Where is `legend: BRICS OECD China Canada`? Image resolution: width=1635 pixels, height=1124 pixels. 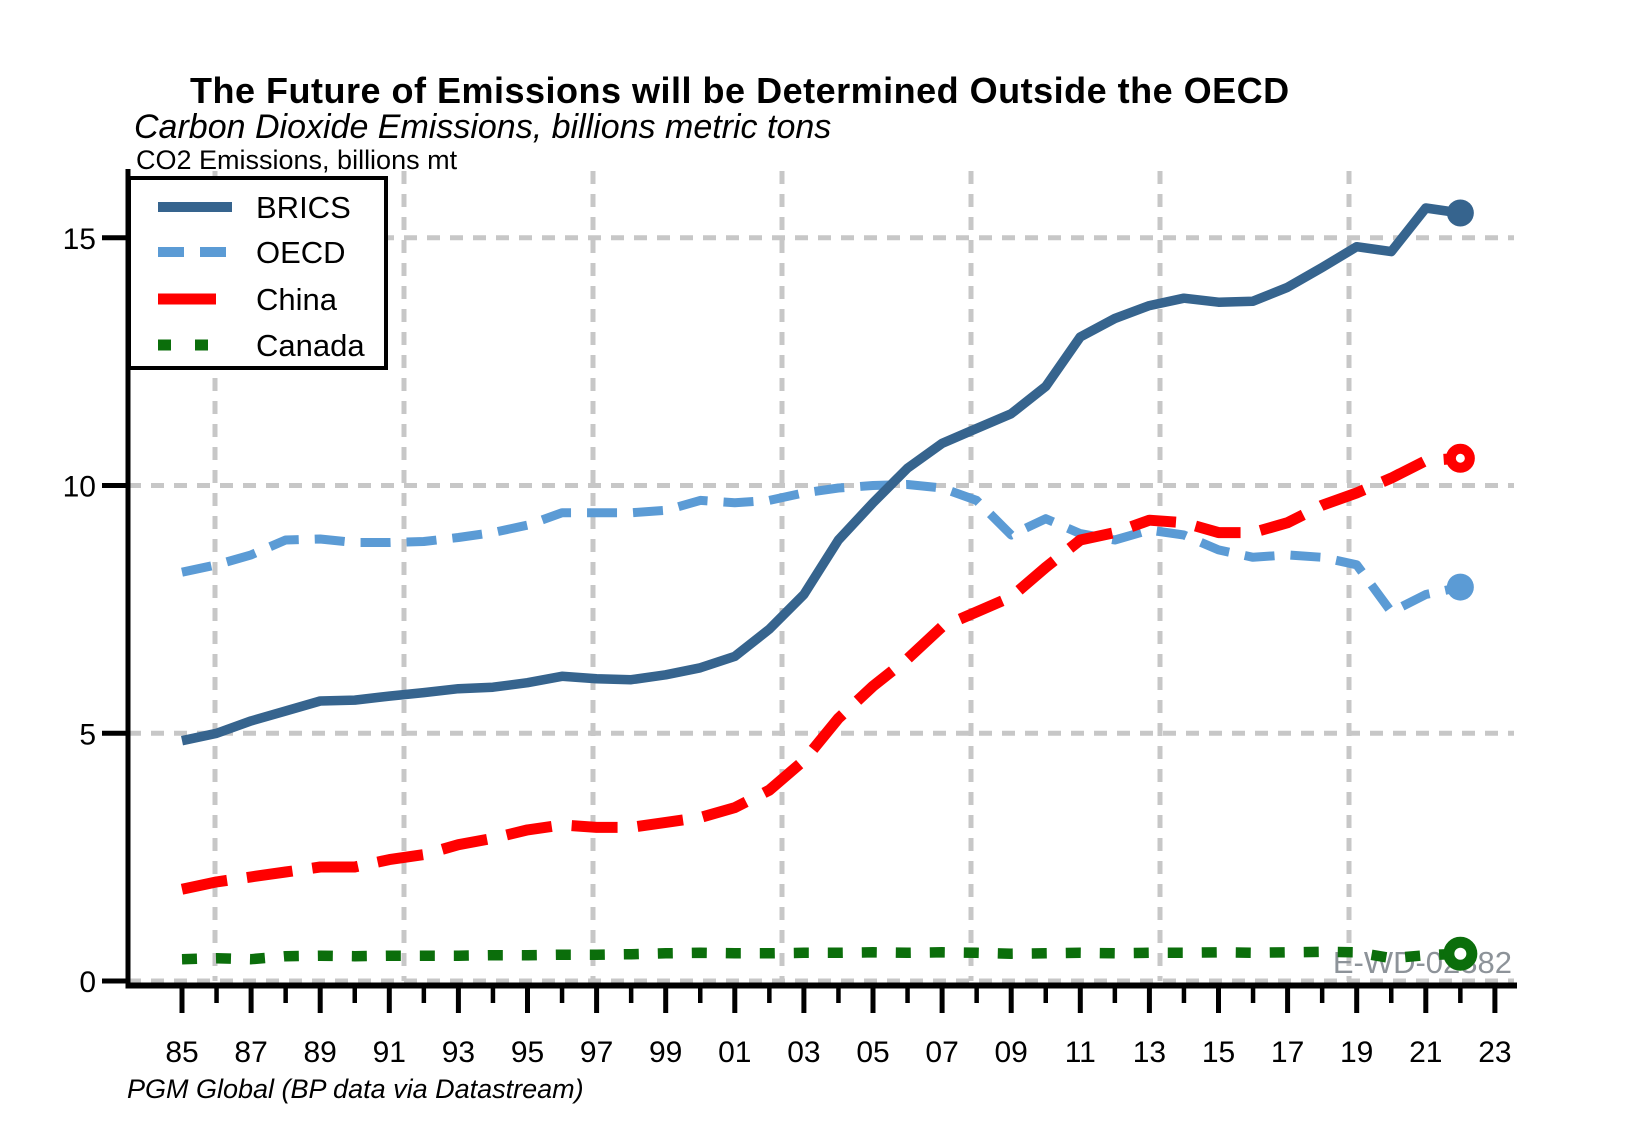
legend: BRICS OECD China Canada is located at coordinates (257, 273).